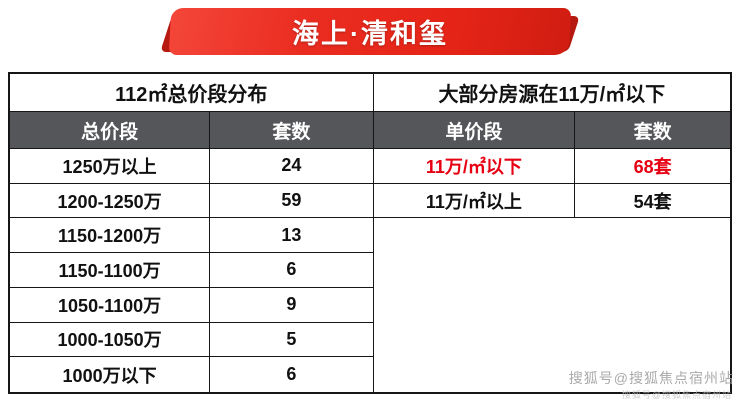  I want to click on title-banner-ribbon: 海上·清和玺, so click(370, 31).